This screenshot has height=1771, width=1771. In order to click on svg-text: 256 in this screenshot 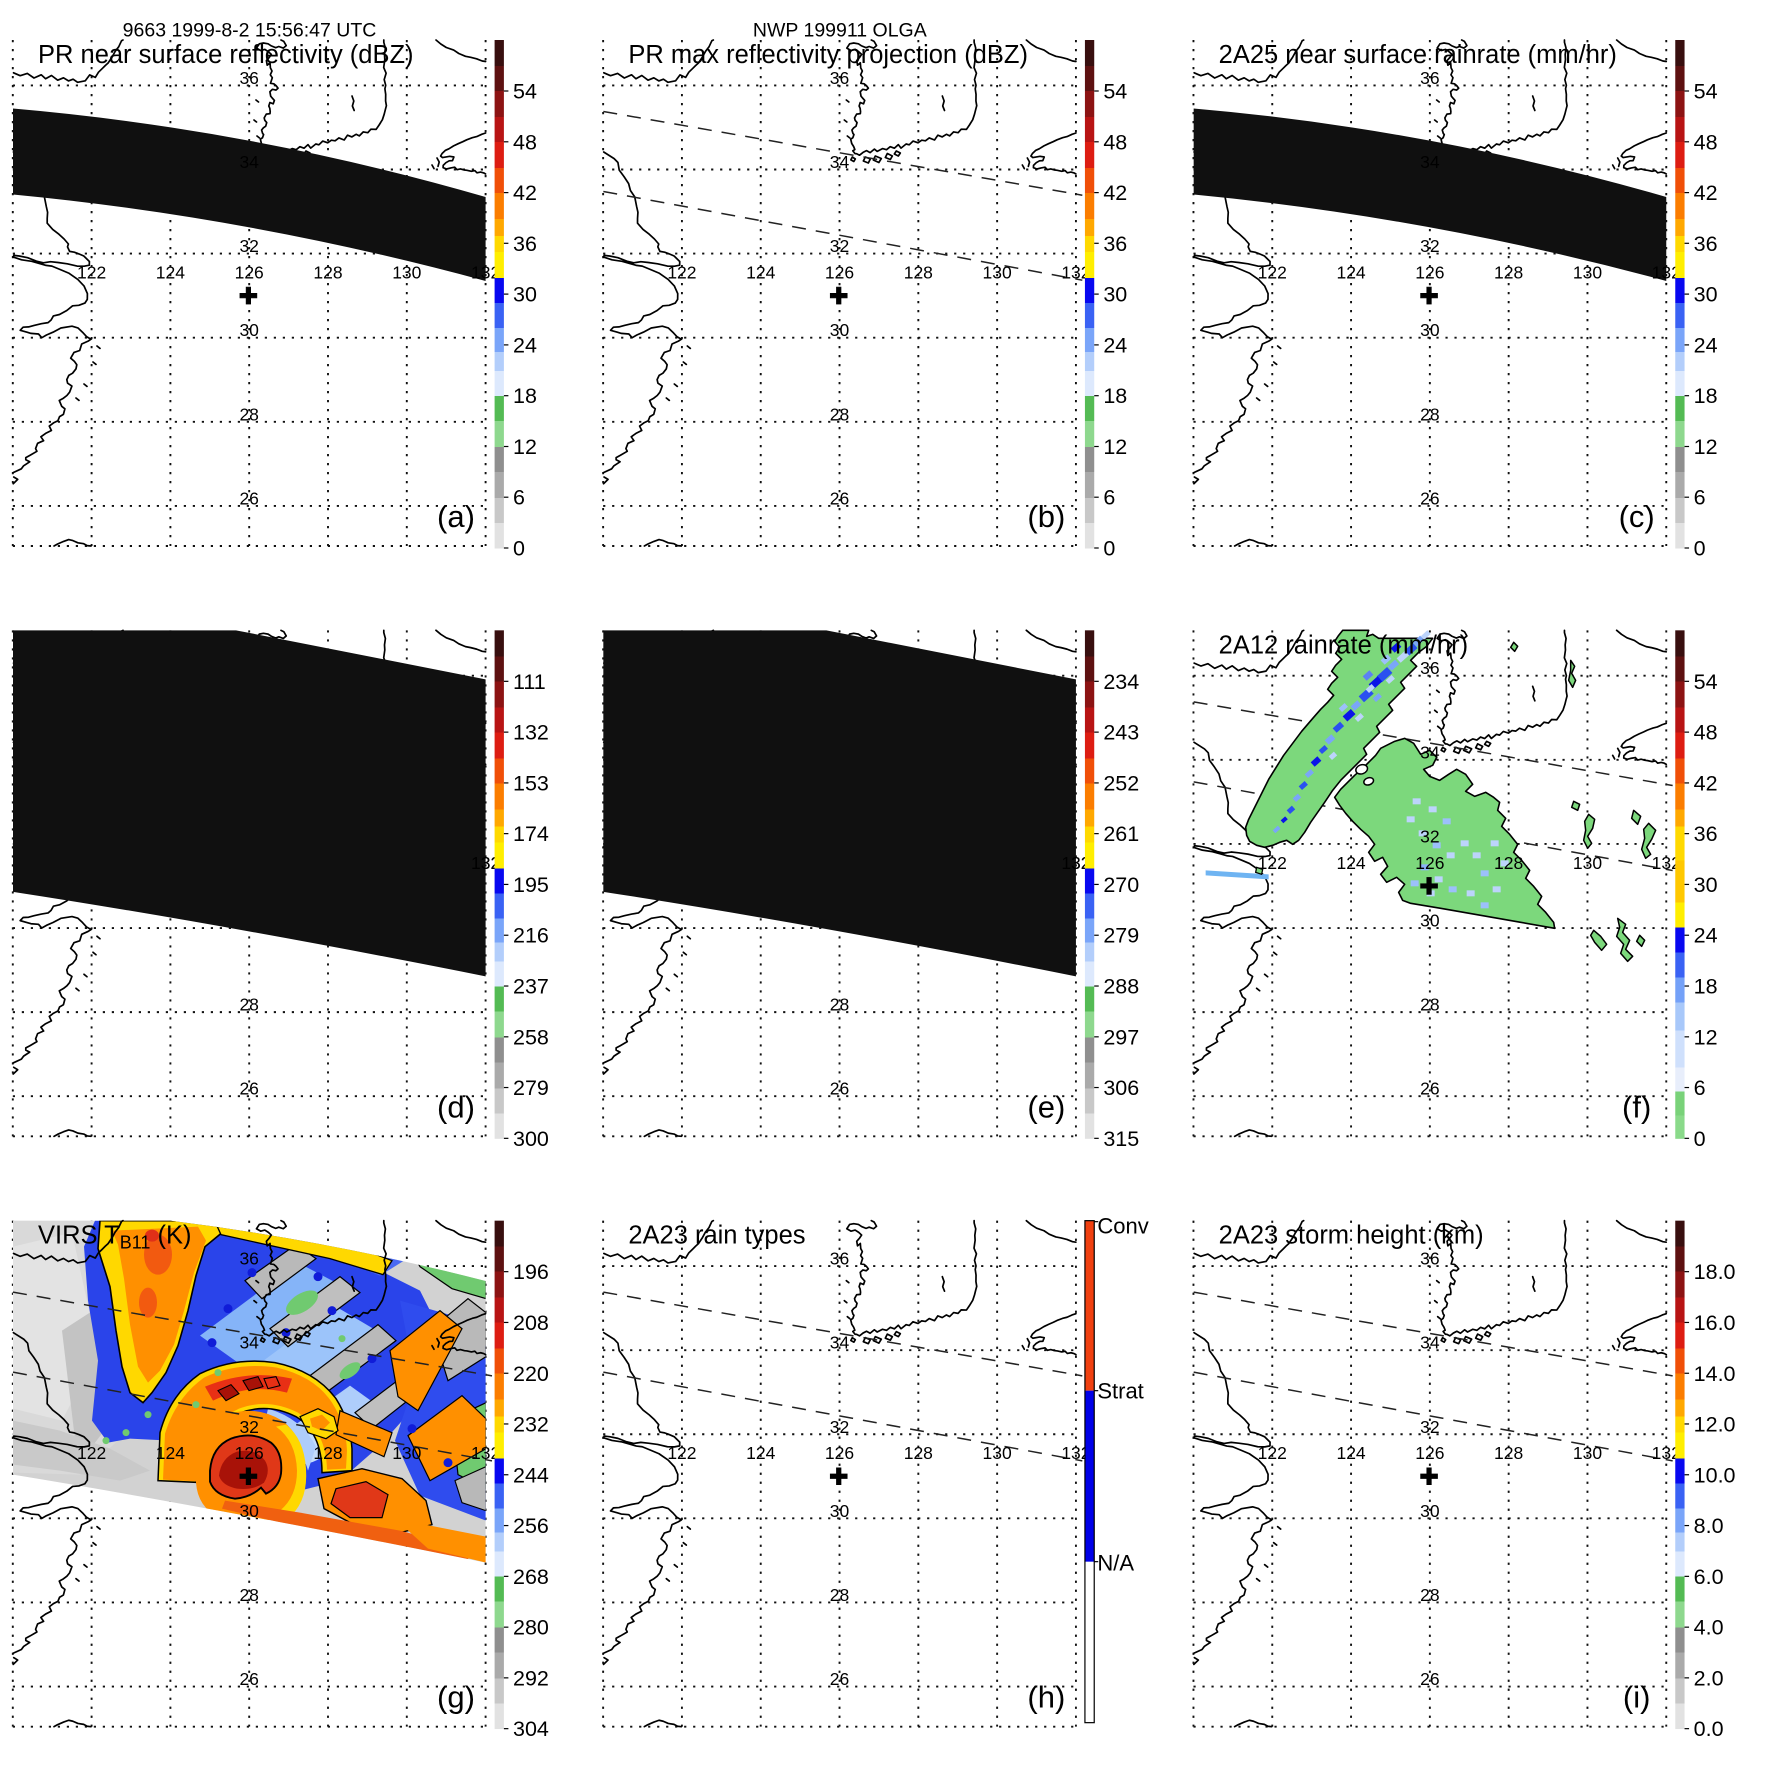, I will do `click(531, 1526)`.